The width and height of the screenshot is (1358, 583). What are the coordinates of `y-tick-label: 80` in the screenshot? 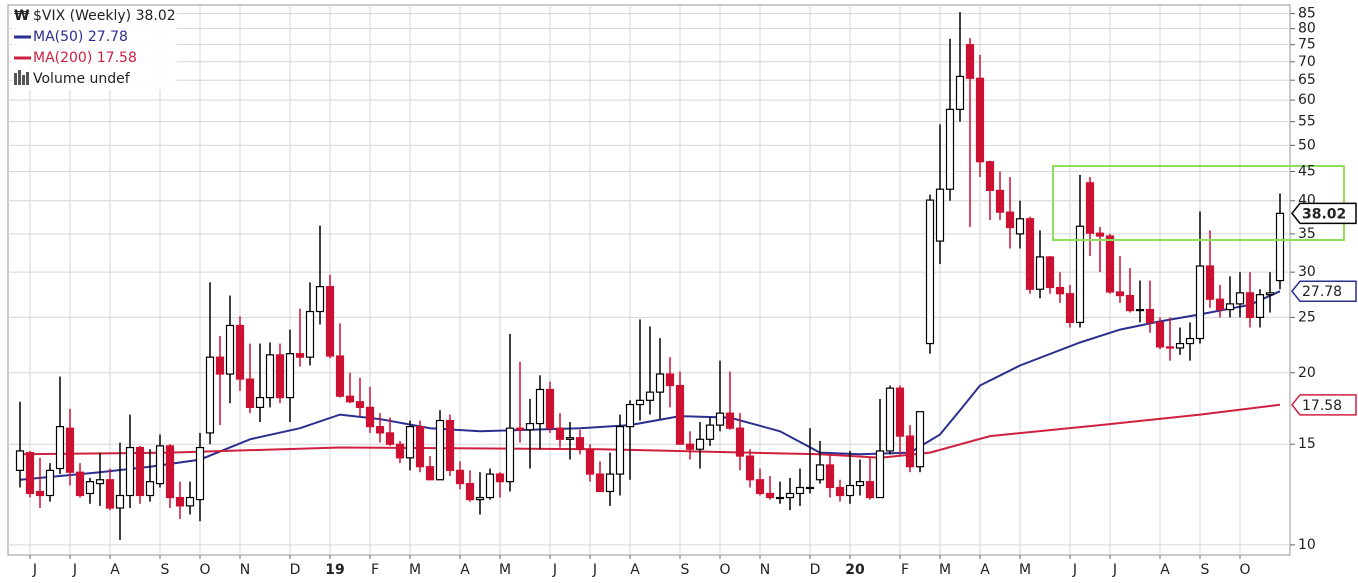 It's located at (1307, 29).